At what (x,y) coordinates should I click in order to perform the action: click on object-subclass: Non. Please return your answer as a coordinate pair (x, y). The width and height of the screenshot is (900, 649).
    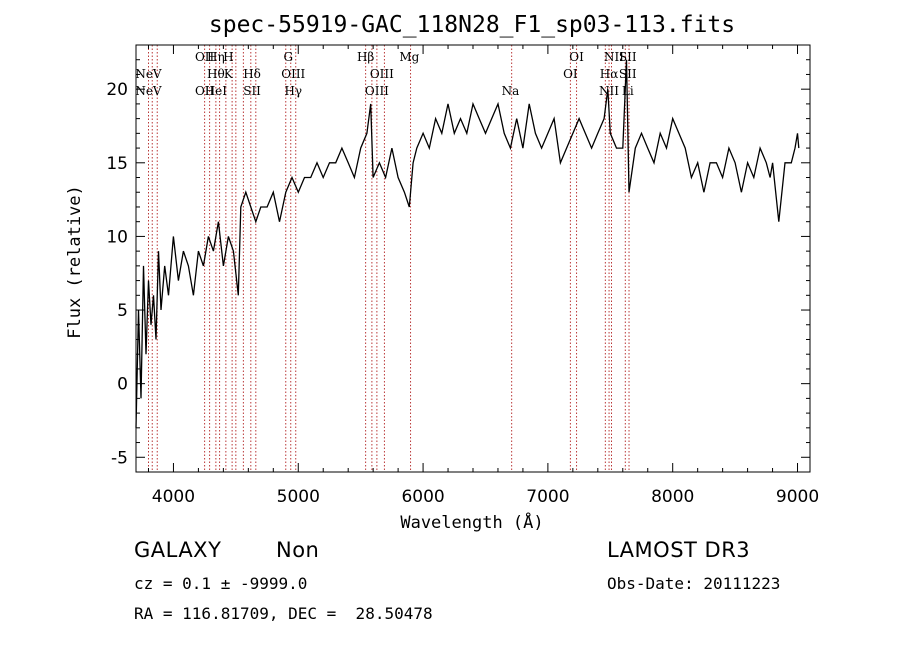
    Looking at the image, I should click on (298, 550).